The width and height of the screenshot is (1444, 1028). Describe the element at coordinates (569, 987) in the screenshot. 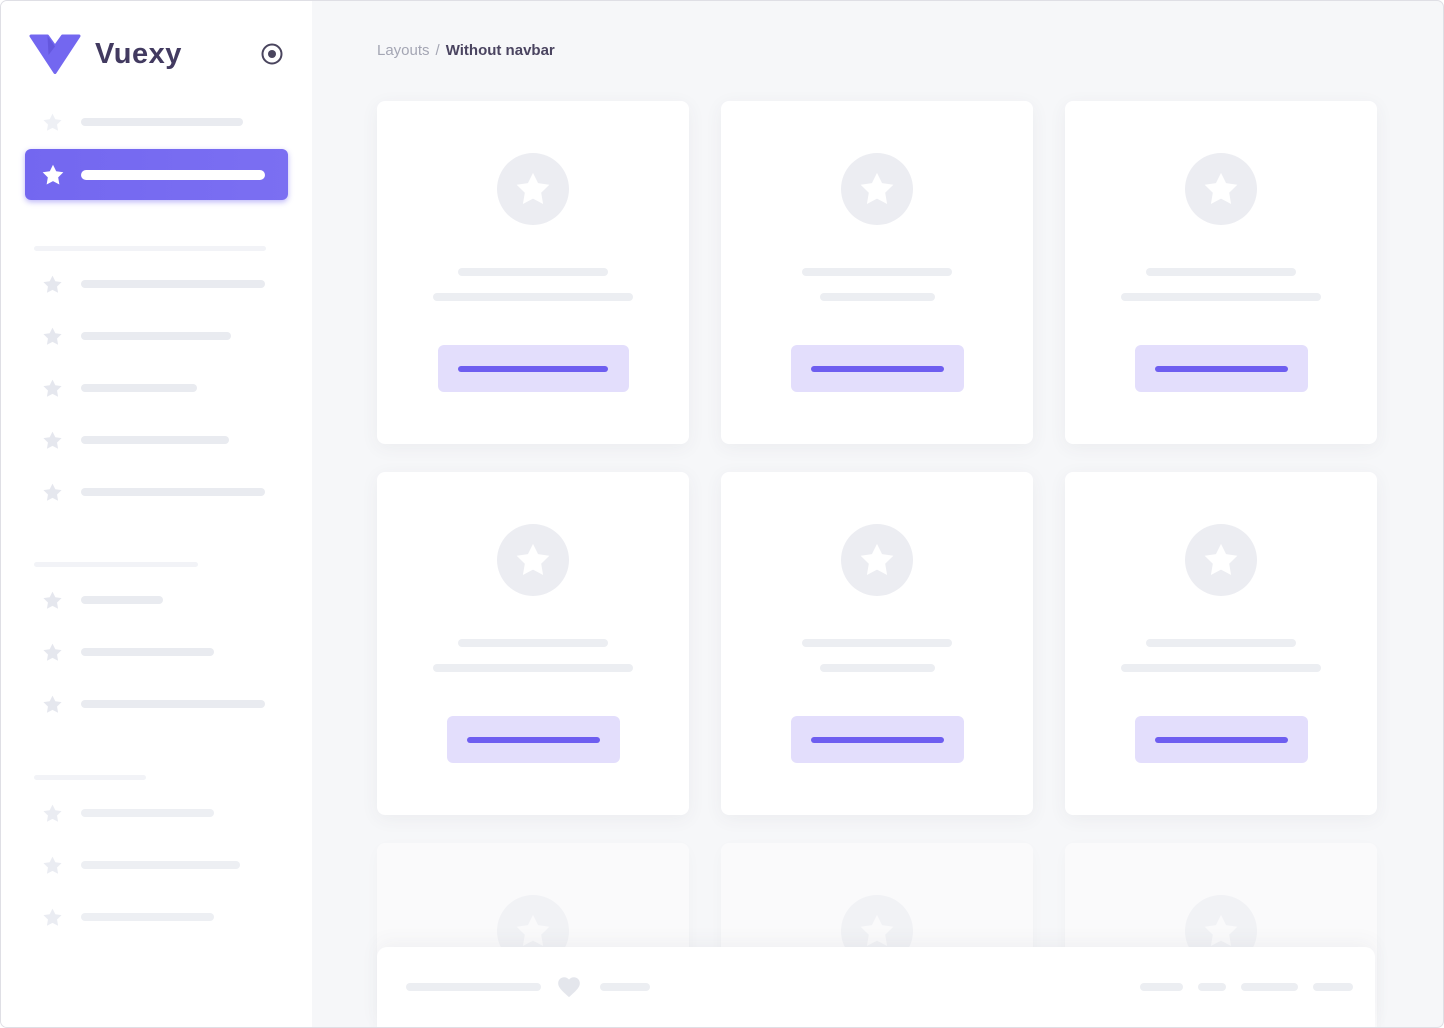

I see `heart-icon` at that location.